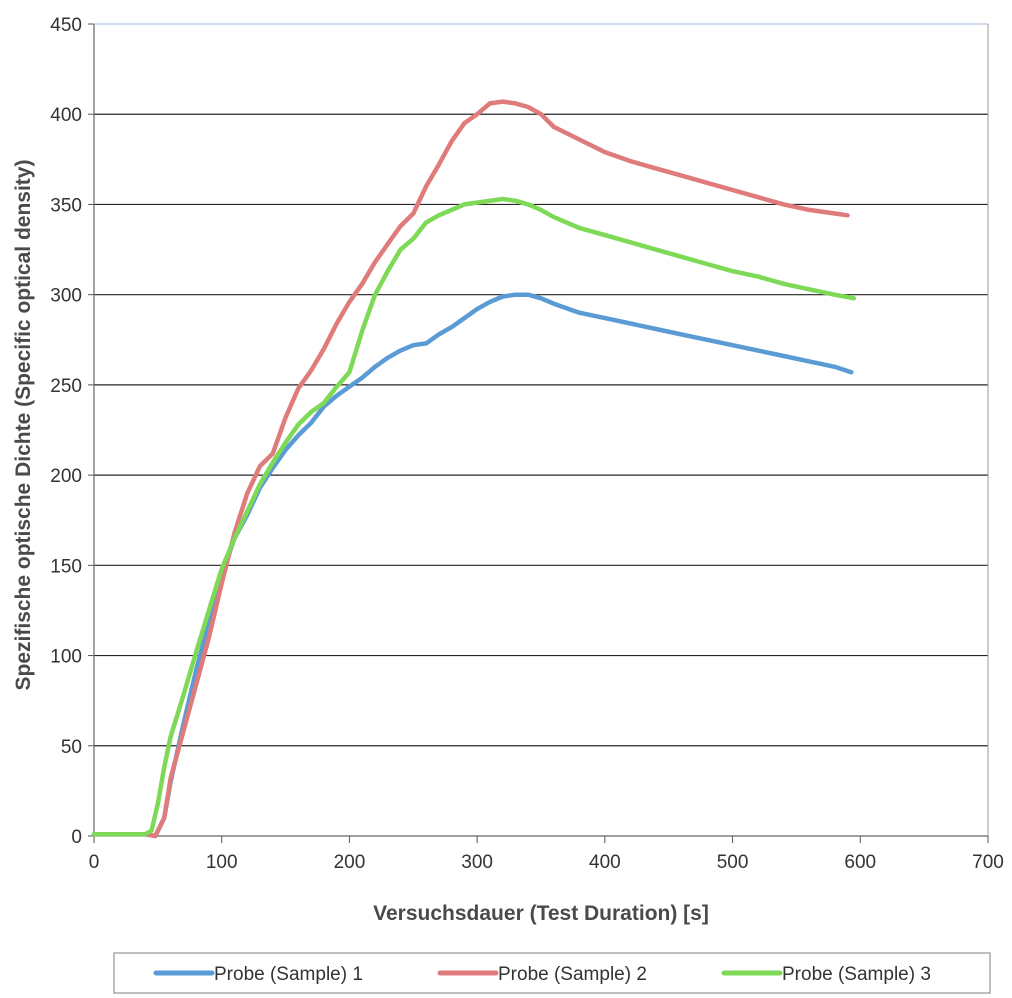 The image size is (1012, 998). Describe the element at coordinates (66, 25) in the screenshot. I see `y-tick-label: 450` at that location.